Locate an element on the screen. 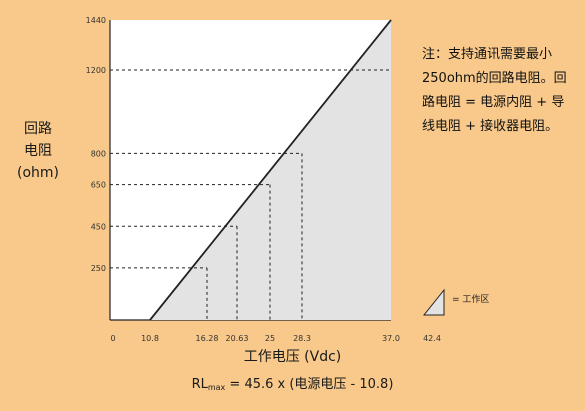  x-tick-label: 16.28 is located at coordinates (207, 338).